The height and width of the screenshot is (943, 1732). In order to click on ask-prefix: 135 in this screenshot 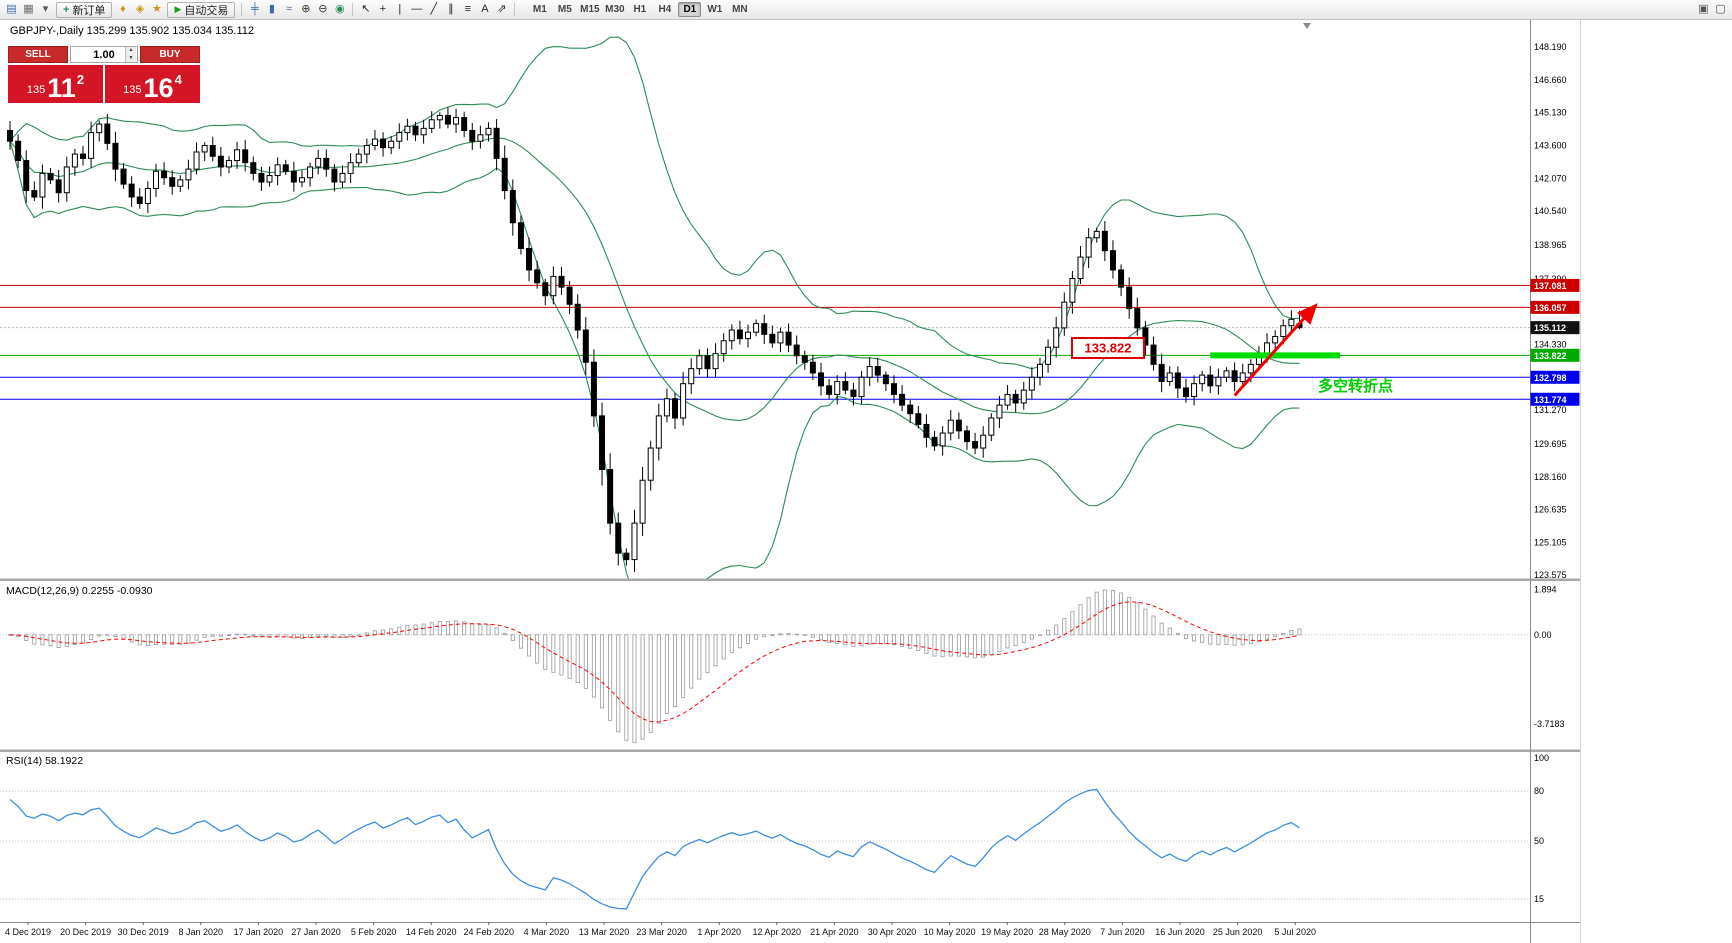, I will do `click(132, 90)`.